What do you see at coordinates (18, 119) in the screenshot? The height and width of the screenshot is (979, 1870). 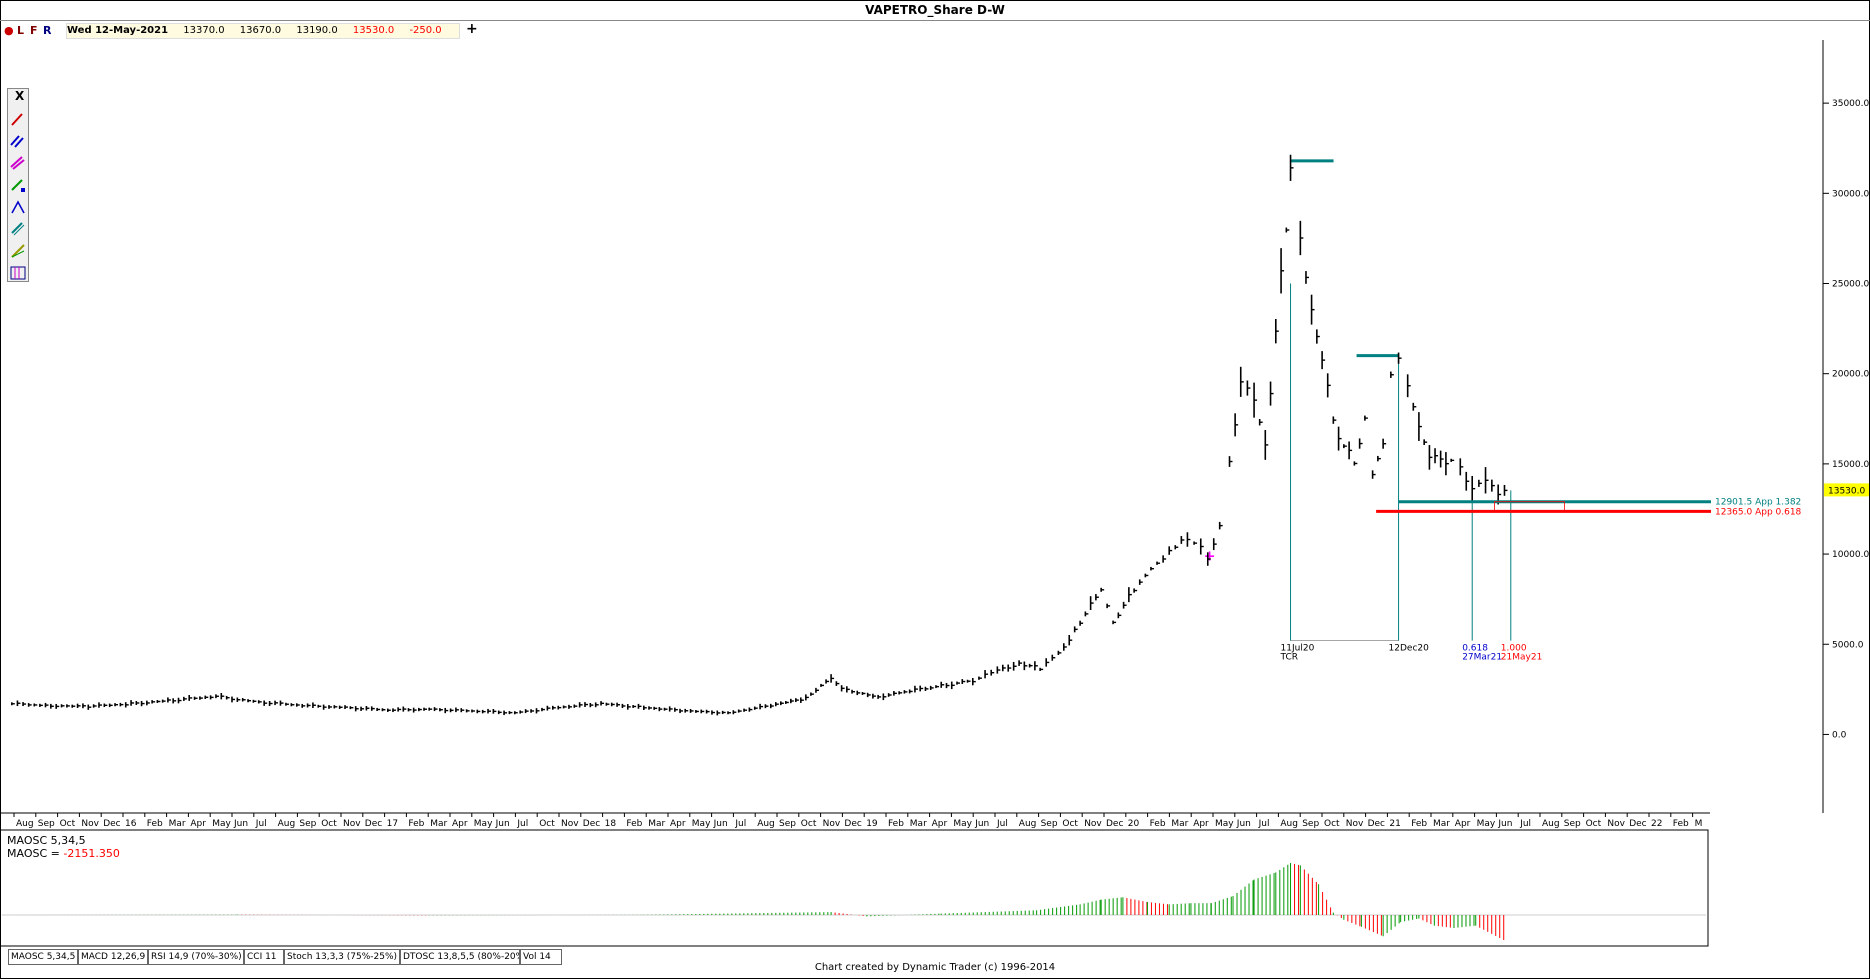 I see `trend-line-tool-icon` at bounding box center [18, 119].